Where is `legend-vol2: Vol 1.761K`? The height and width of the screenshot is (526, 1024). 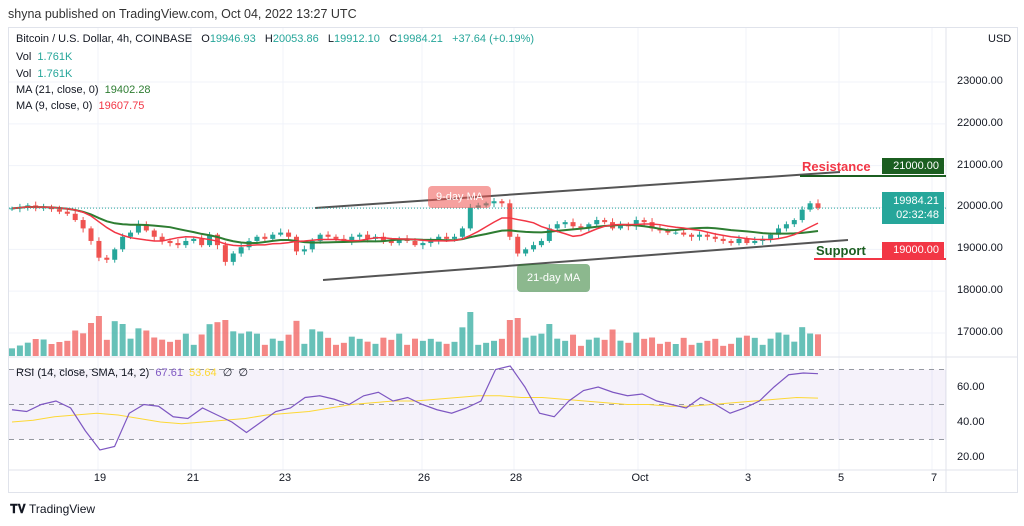 legend-vol2: Vol 1.761K is located at coordinates (44, 74).